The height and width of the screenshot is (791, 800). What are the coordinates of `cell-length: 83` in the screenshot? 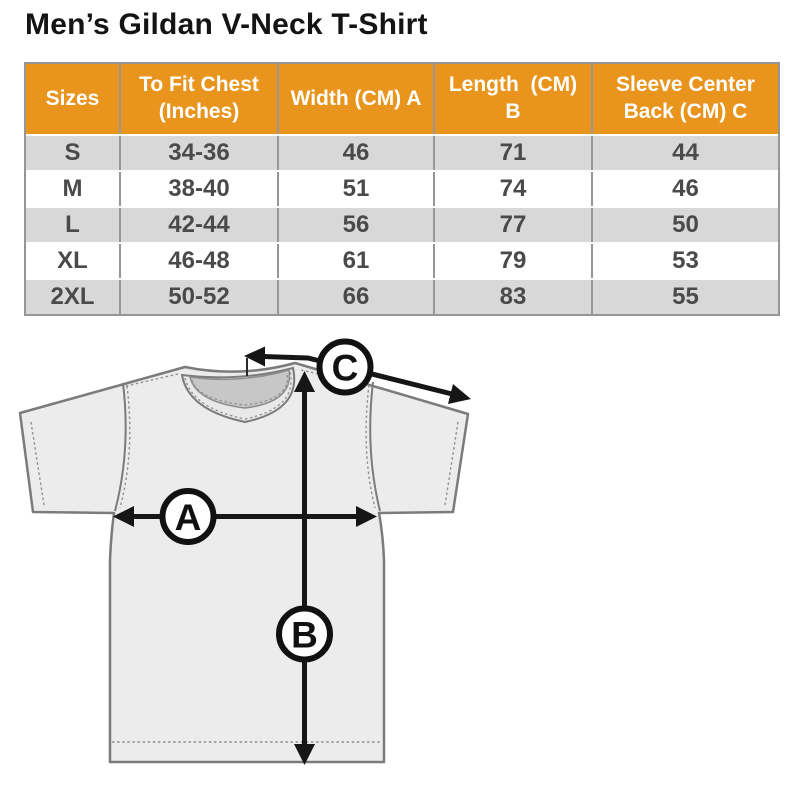 It's located at (514, 297).